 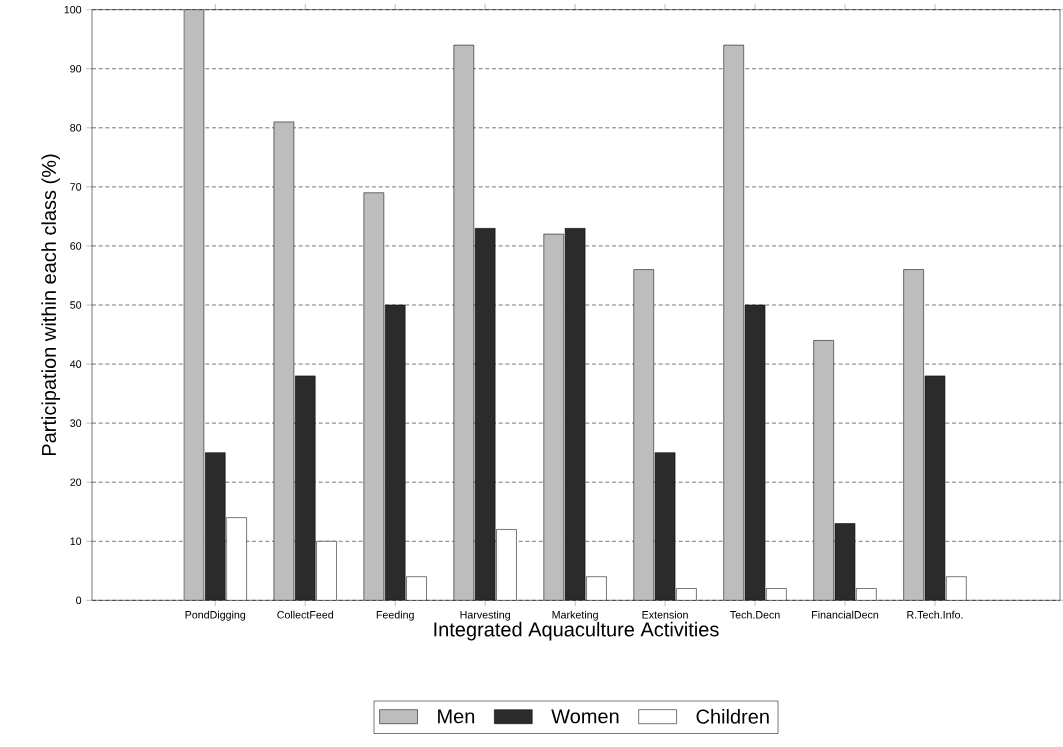 What do you see at coordinates (456, 716) in the screenshot?
I see `legend-label: Men` at bounding box center [456, 716].